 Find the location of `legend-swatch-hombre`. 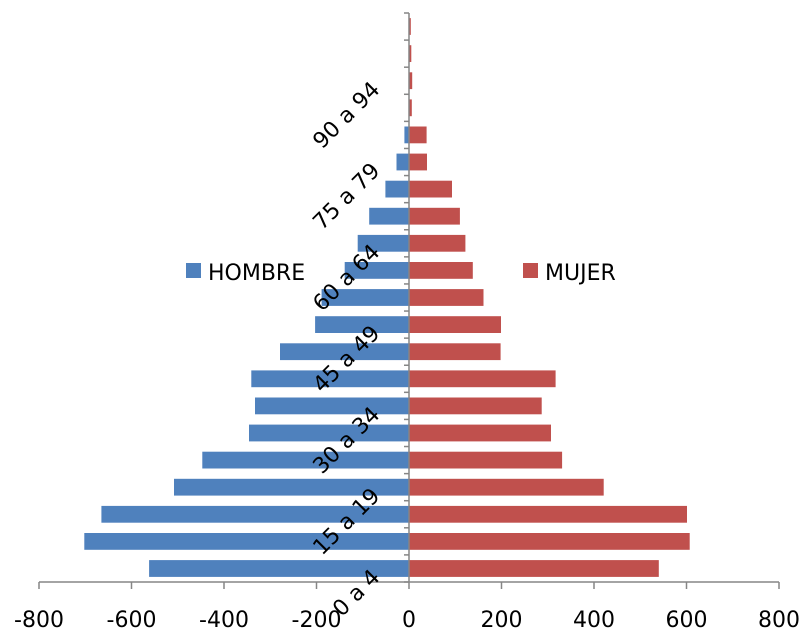

legend-swatch-hombre is located at coordinates (193, 270).